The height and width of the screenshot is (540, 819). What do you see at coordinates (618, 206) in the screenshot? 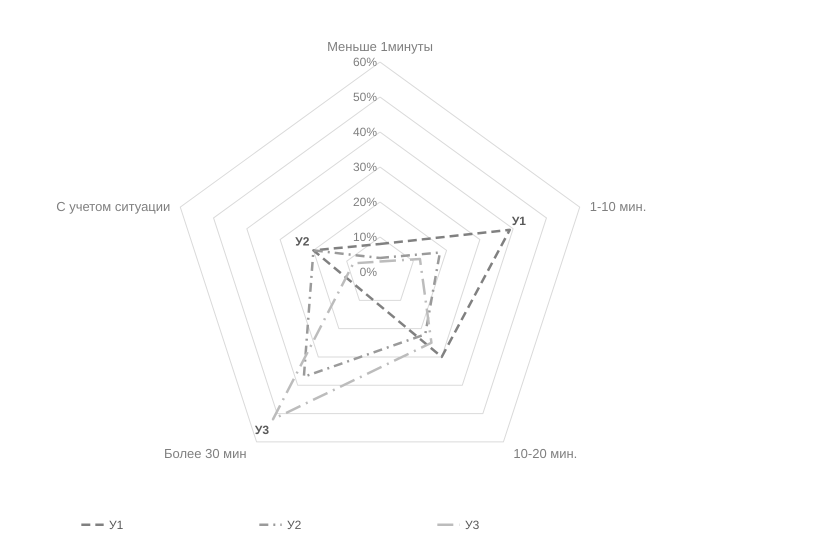
I see `spoke-label: 1-10 мин.` at bounding box center [618, 206].